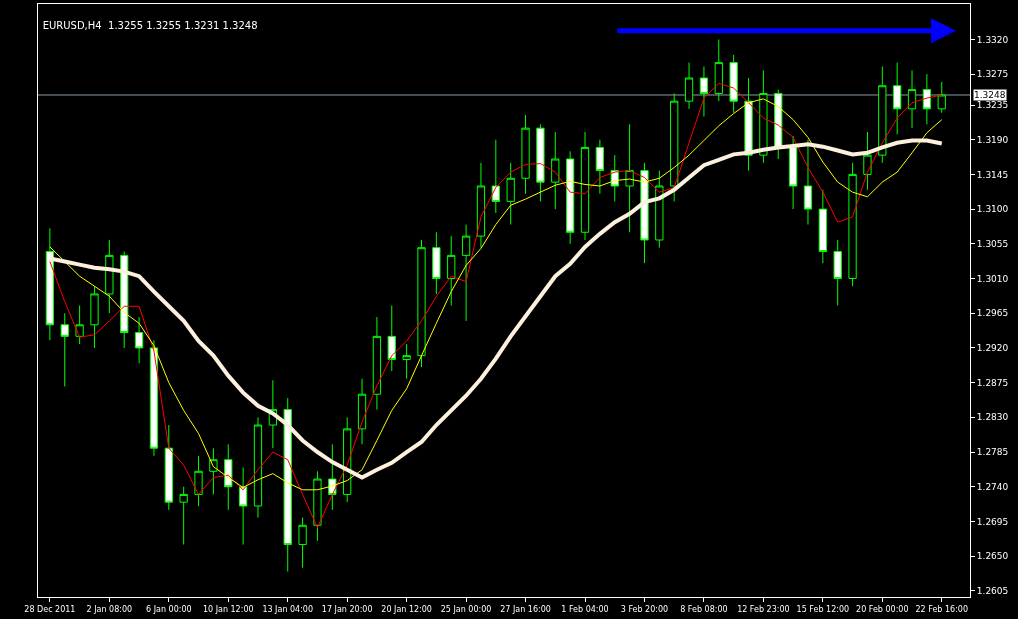 The width and height of the screenshot is (1018, 619). I want to click on y-tick-label: 1.3055, so click(992, 243).